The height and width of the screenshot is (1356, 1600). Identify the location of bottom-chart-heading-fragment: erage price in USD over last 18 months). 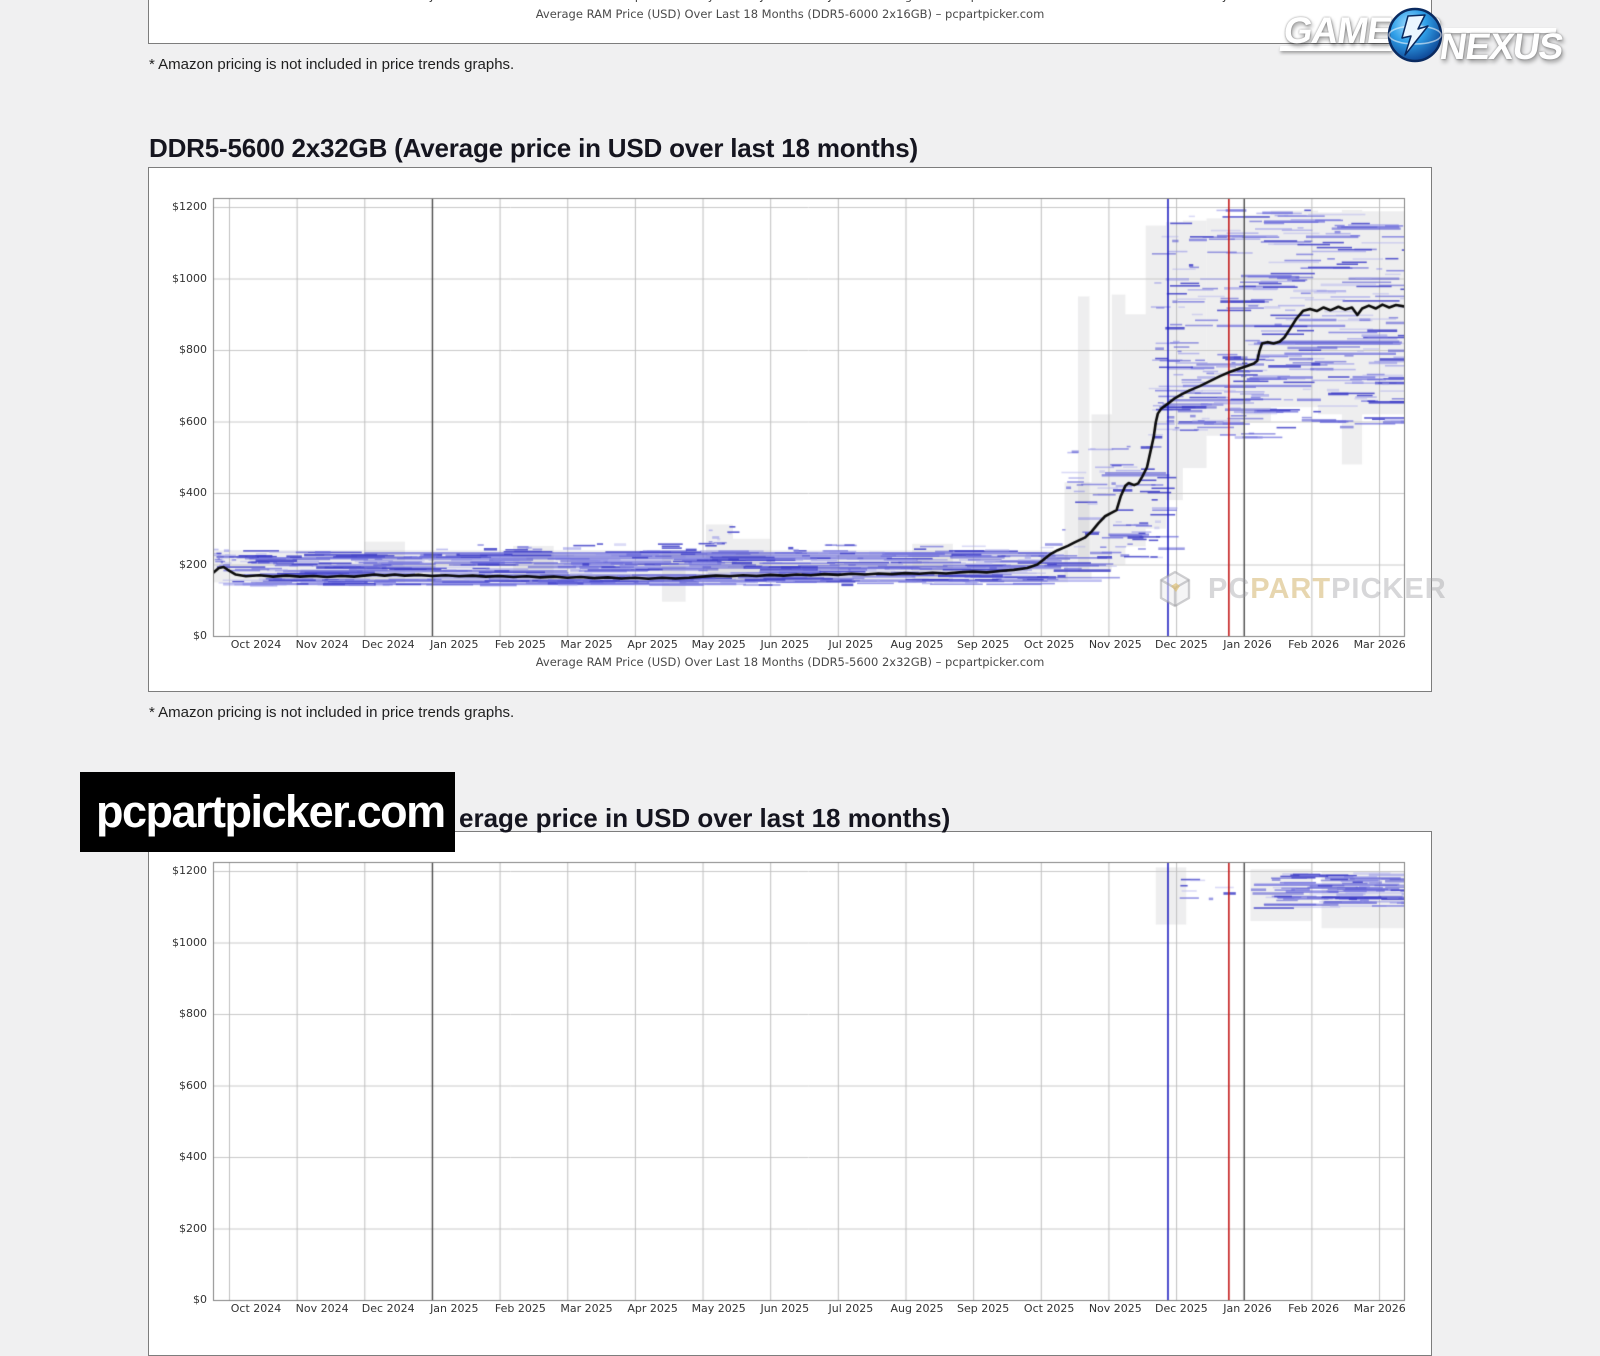
(705, 818).